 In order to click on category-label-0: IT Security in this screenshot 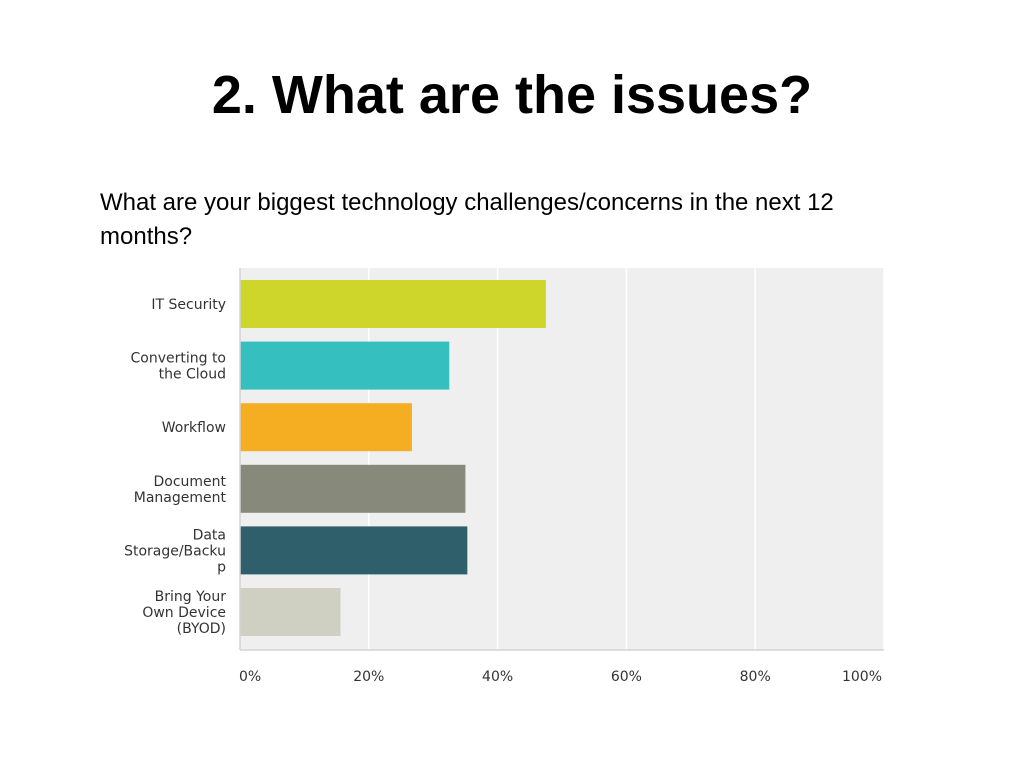, I will do `click(188, 305)`.